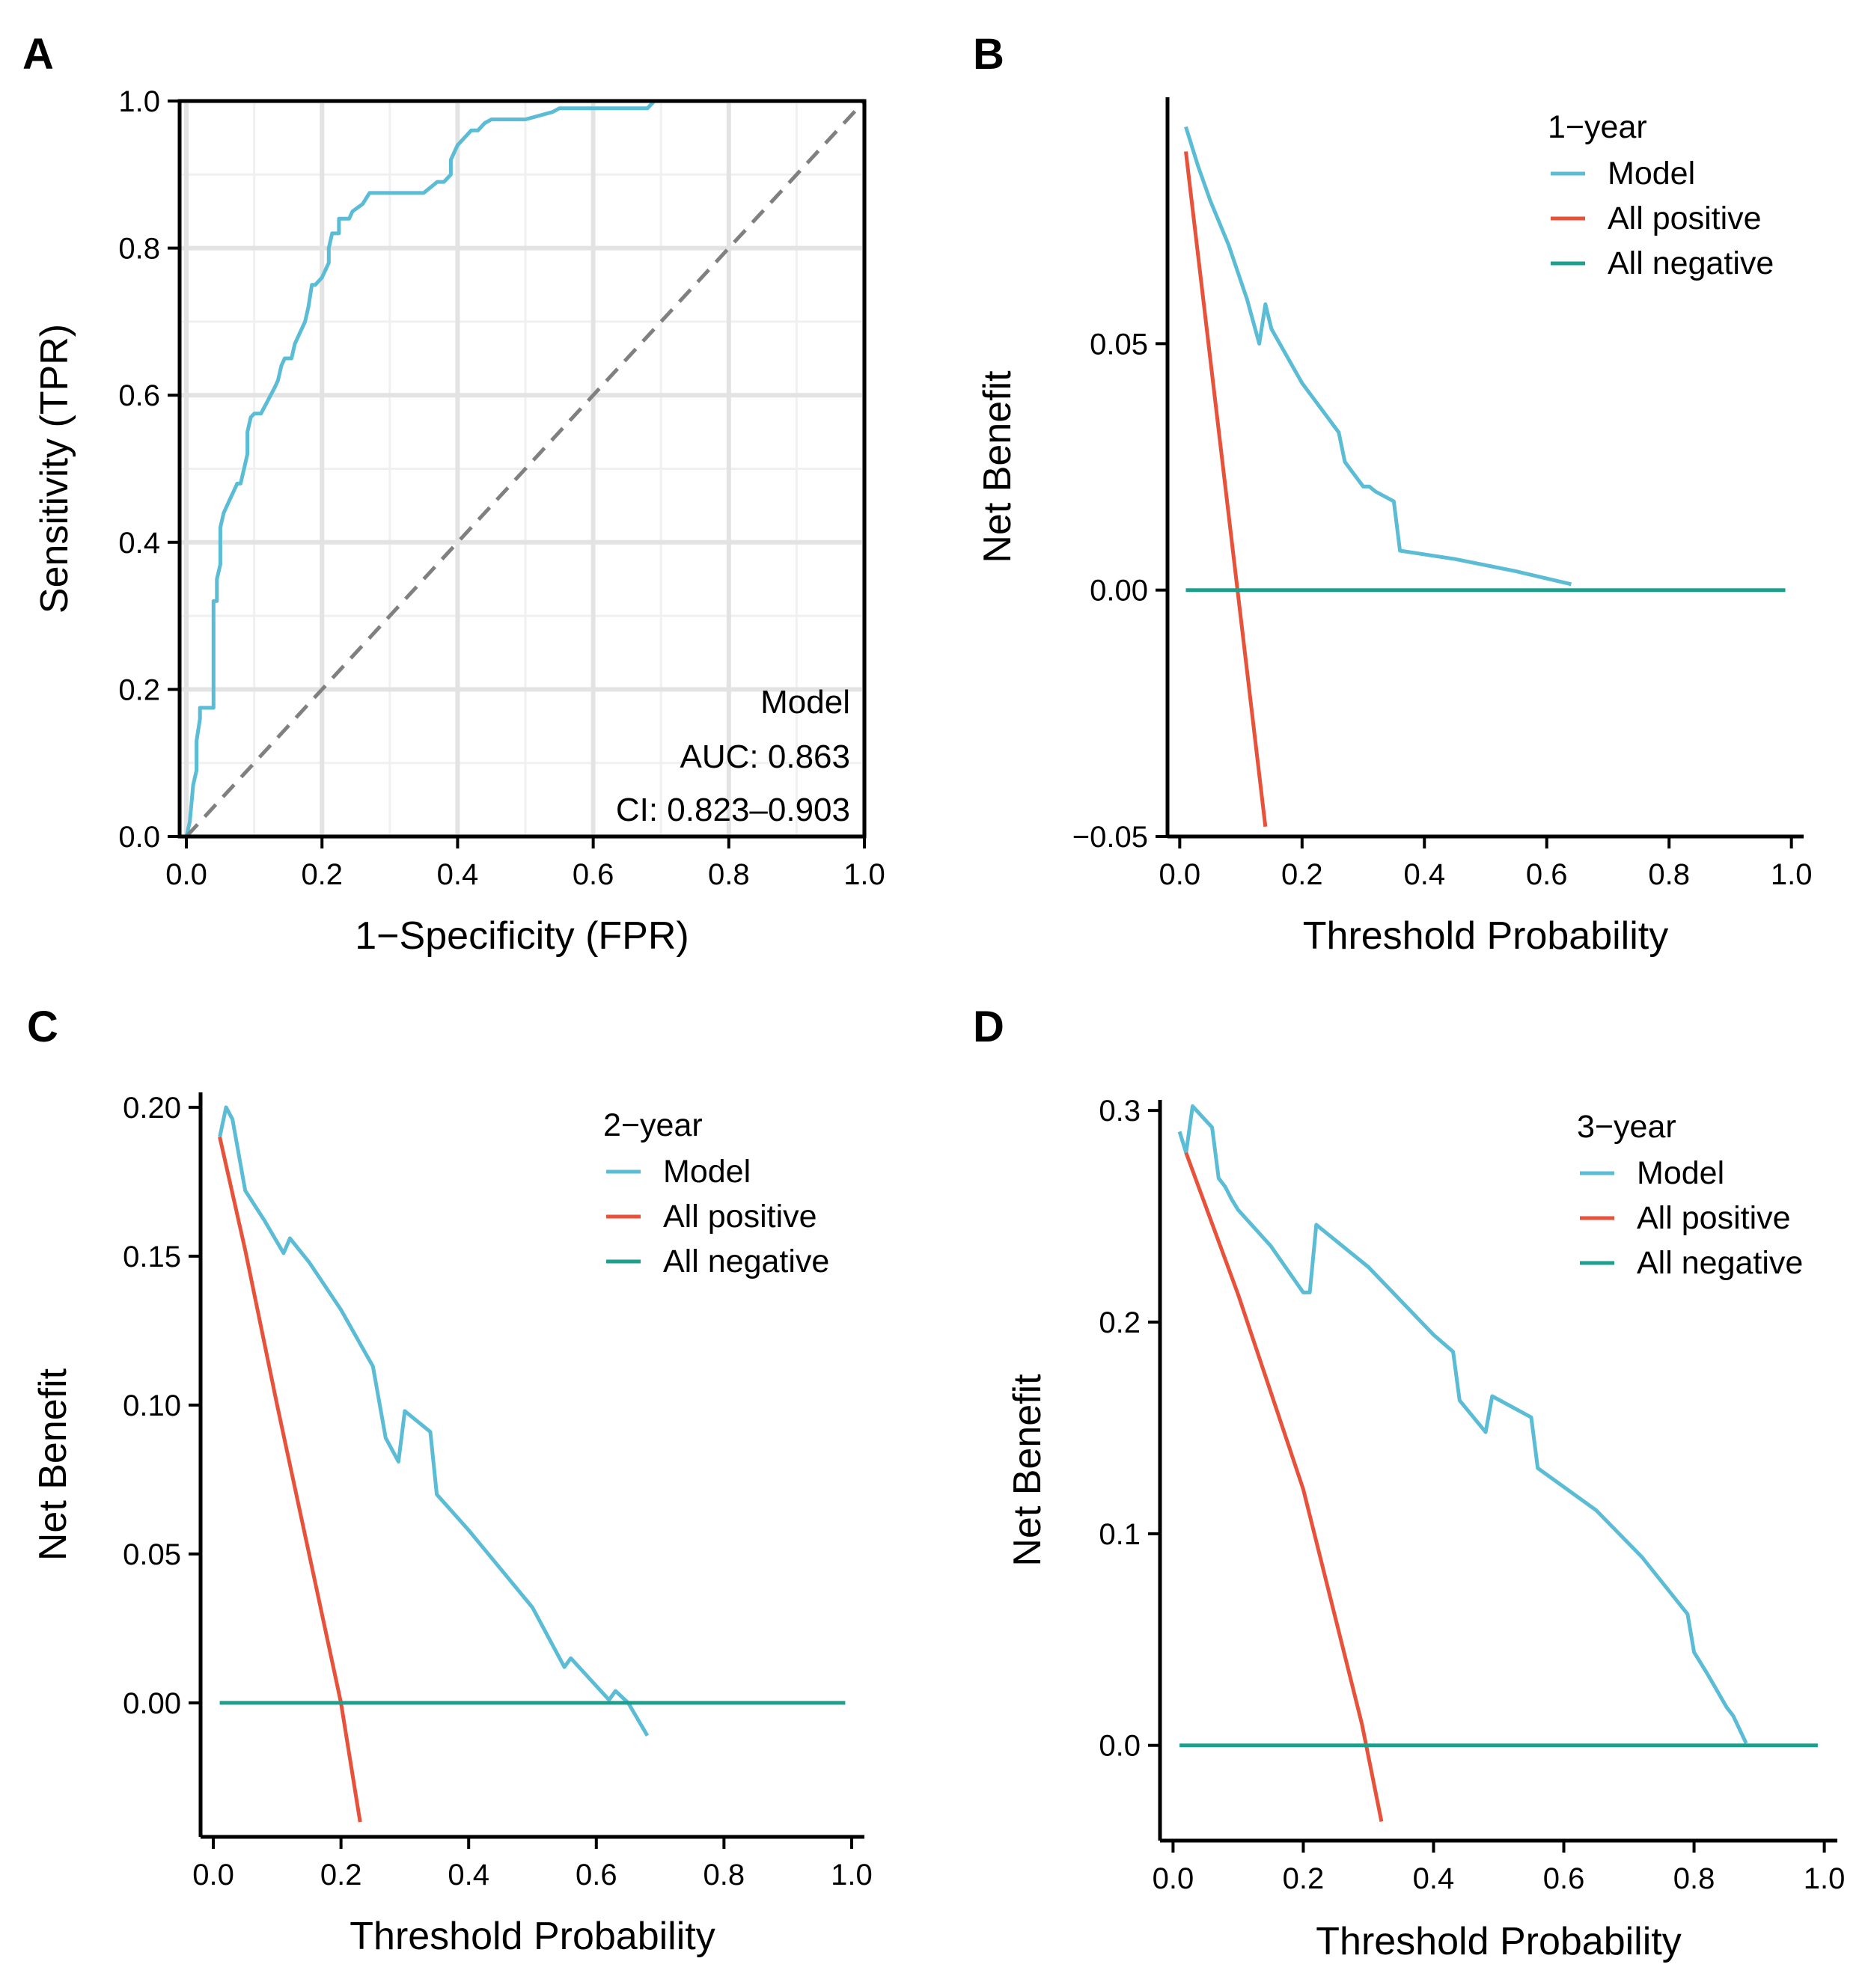  Describe the element at coordinates (988, 54) in the screenshot. I see `panel-letter-b: B` at that location.